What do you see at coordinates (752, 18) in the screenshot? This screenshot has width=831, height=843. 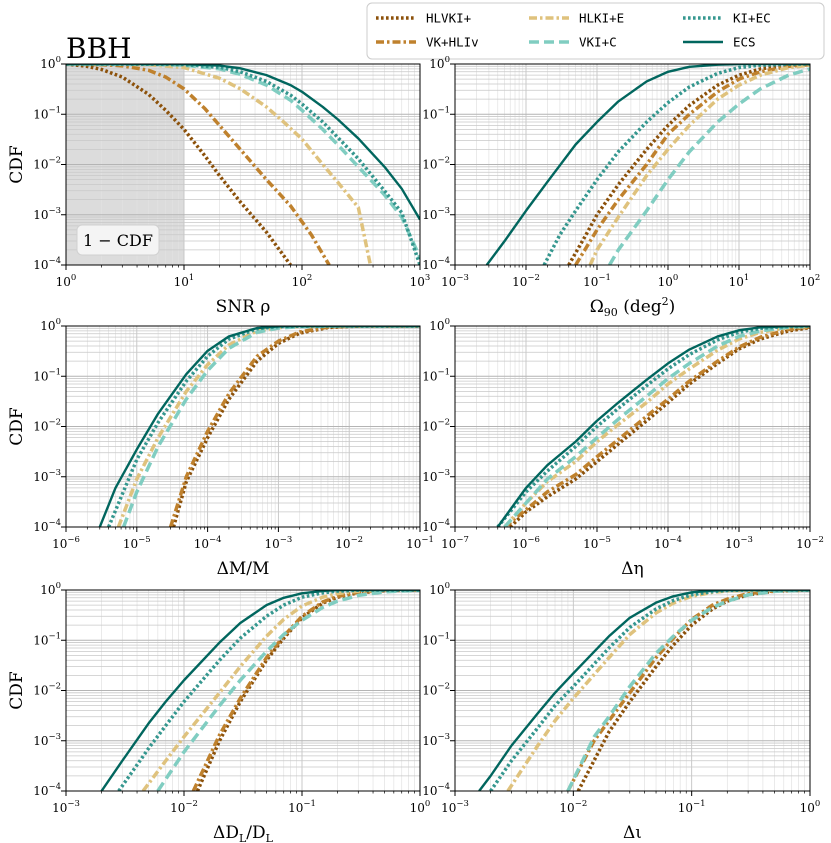 I see `legend-label: KI+EC` at bounding box center [752, 18].